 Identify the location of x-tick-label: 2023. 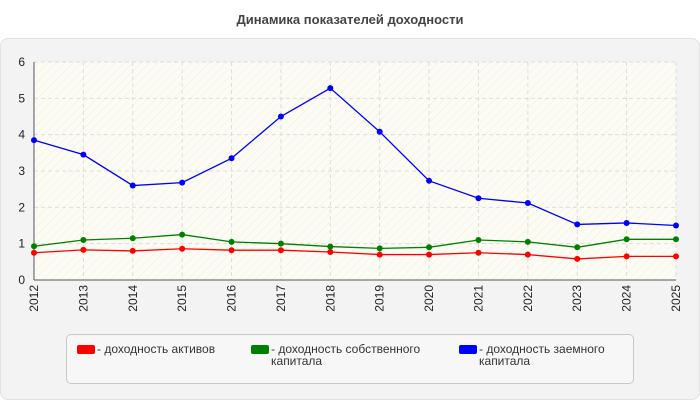
(577, 298).